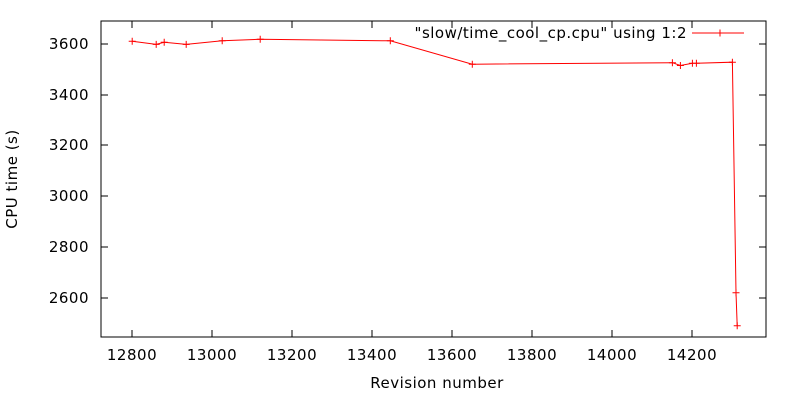 Image resolution: width=800 pixels, height=404 pixels. Describe the element at coordinates (692, 355) in the screenshot. I see `x-tick-label: 14200` at that location.